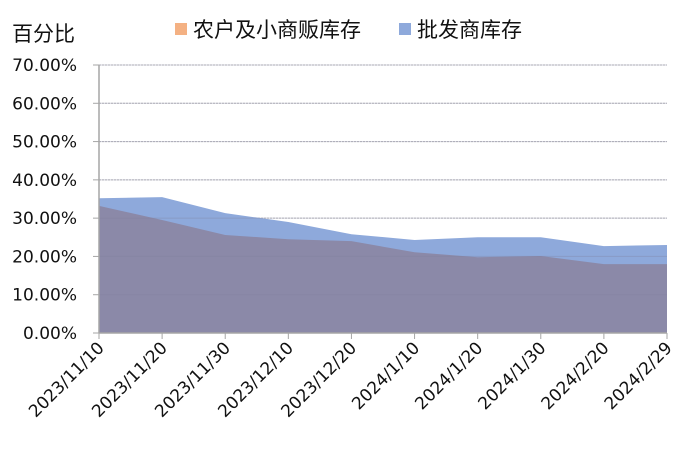 This screenshot has height=463, width=700. Describe the element at coordinates (449, 376) in the screenshot. I see `x-tick-label: 2024/1/20` at that location.